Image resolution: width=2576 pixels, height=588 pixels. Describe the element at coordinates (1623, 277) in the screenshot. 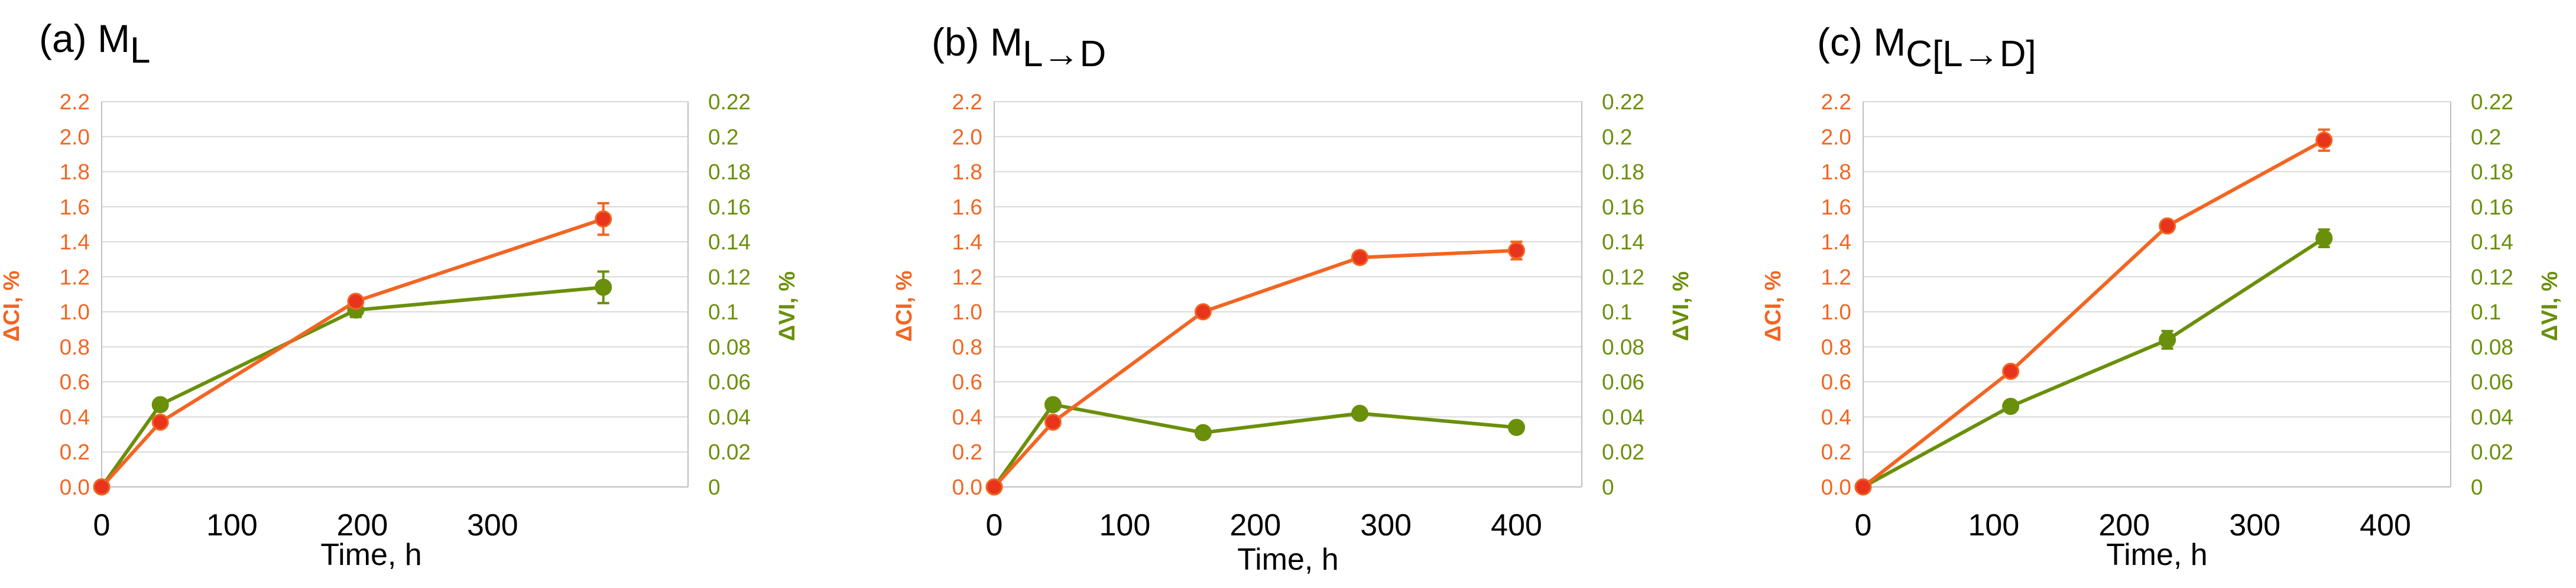

I see `y-right-tick-label: 0.12` at that location.